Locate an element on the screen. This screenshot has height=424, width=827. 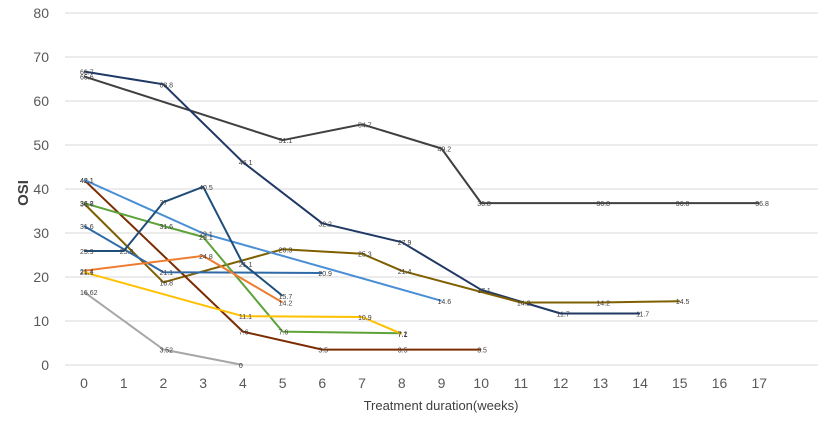
x-tick-label: 17 is located at coordinates (759, 383).